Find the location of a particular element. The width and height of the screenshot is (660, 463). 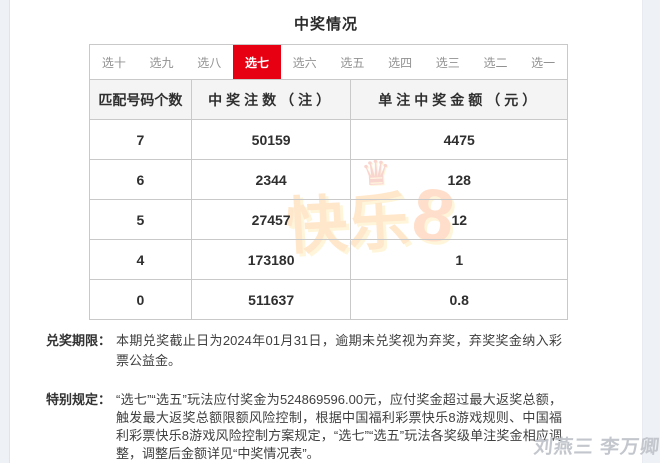

tab-pick-3: 选三 is located at coordinates (447, 62).